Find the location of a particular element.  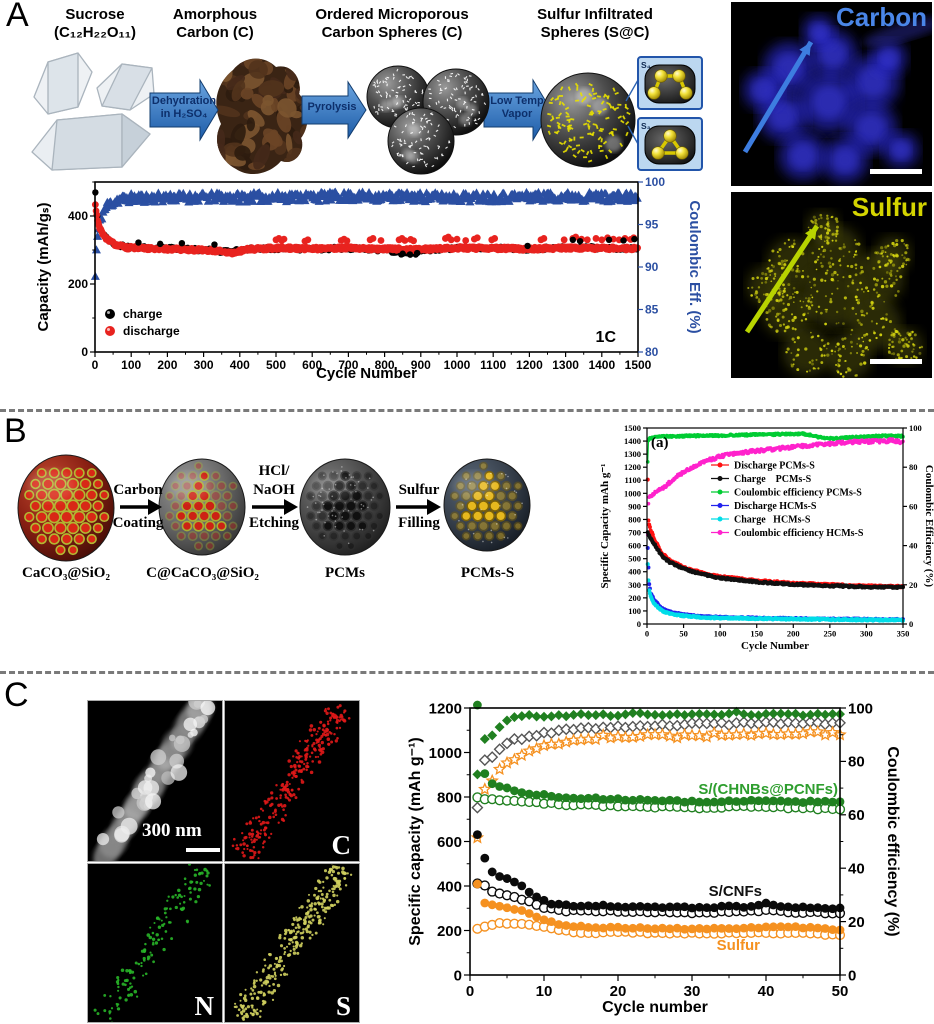

arrow-label-dehydration: Dehydration in H₂SO₄ is located at coordinates (184, 108).